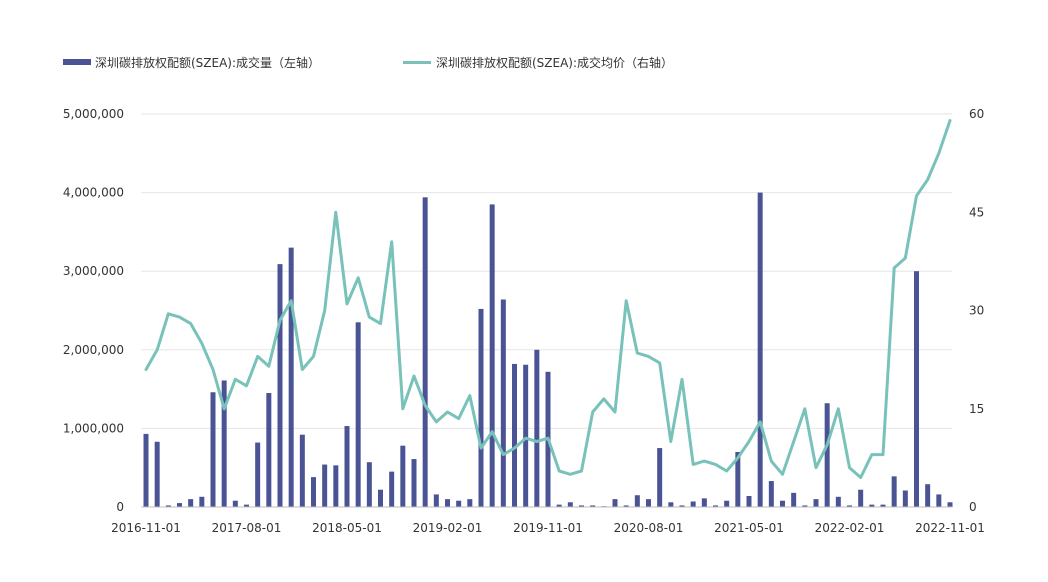 The width and height of the screenshot is (1048, 582). Describe the element at coordinates (120, 507) in the screenshot. I see `y-left-tick-label: 0` at that location.